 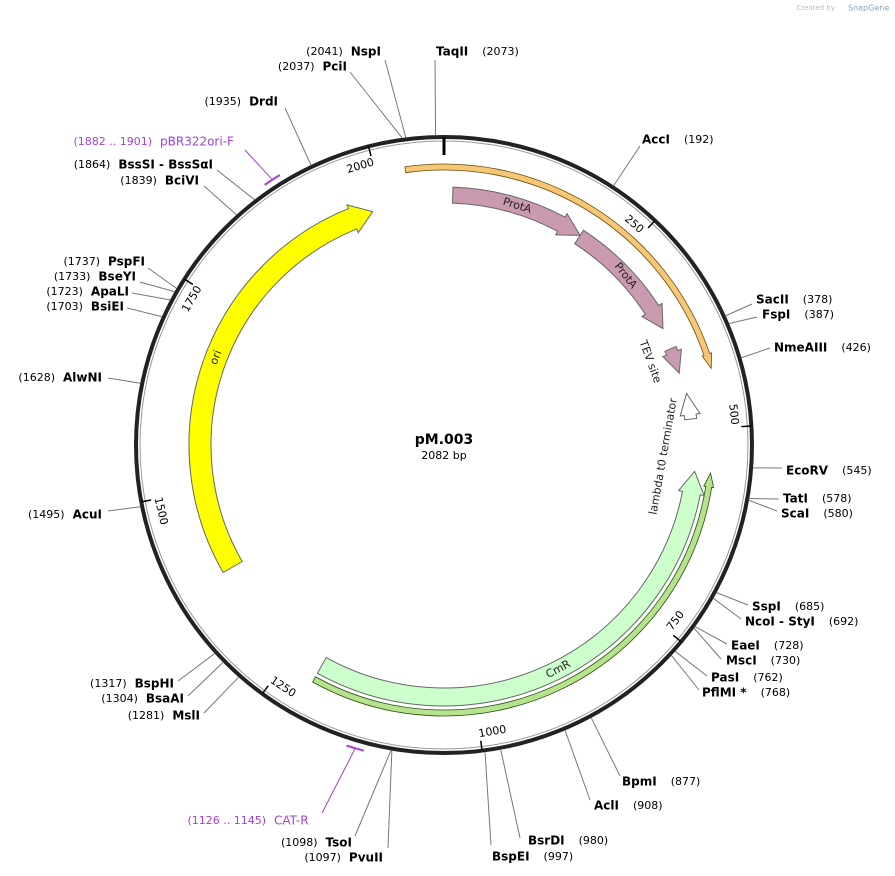 What do you see at coordinates (868, 8) in the screenshot?
I see `watermark-brand: SnapGene` at bounding box center [868, 8].